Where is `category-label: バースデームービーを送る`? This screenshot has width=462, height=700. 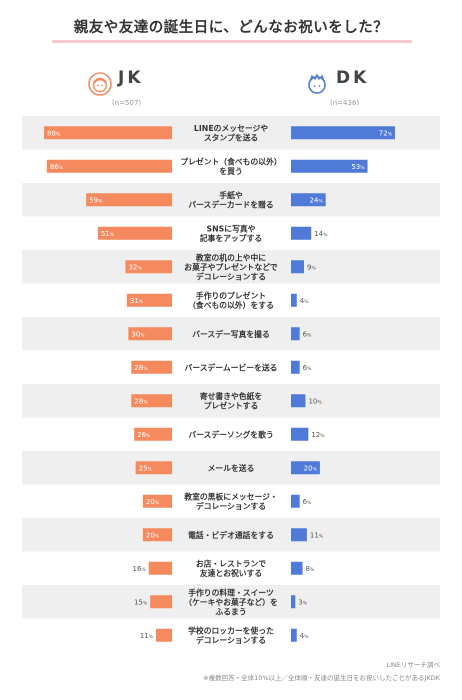 category-label: バースデームービーを送る is located at coordinates (231, 367).